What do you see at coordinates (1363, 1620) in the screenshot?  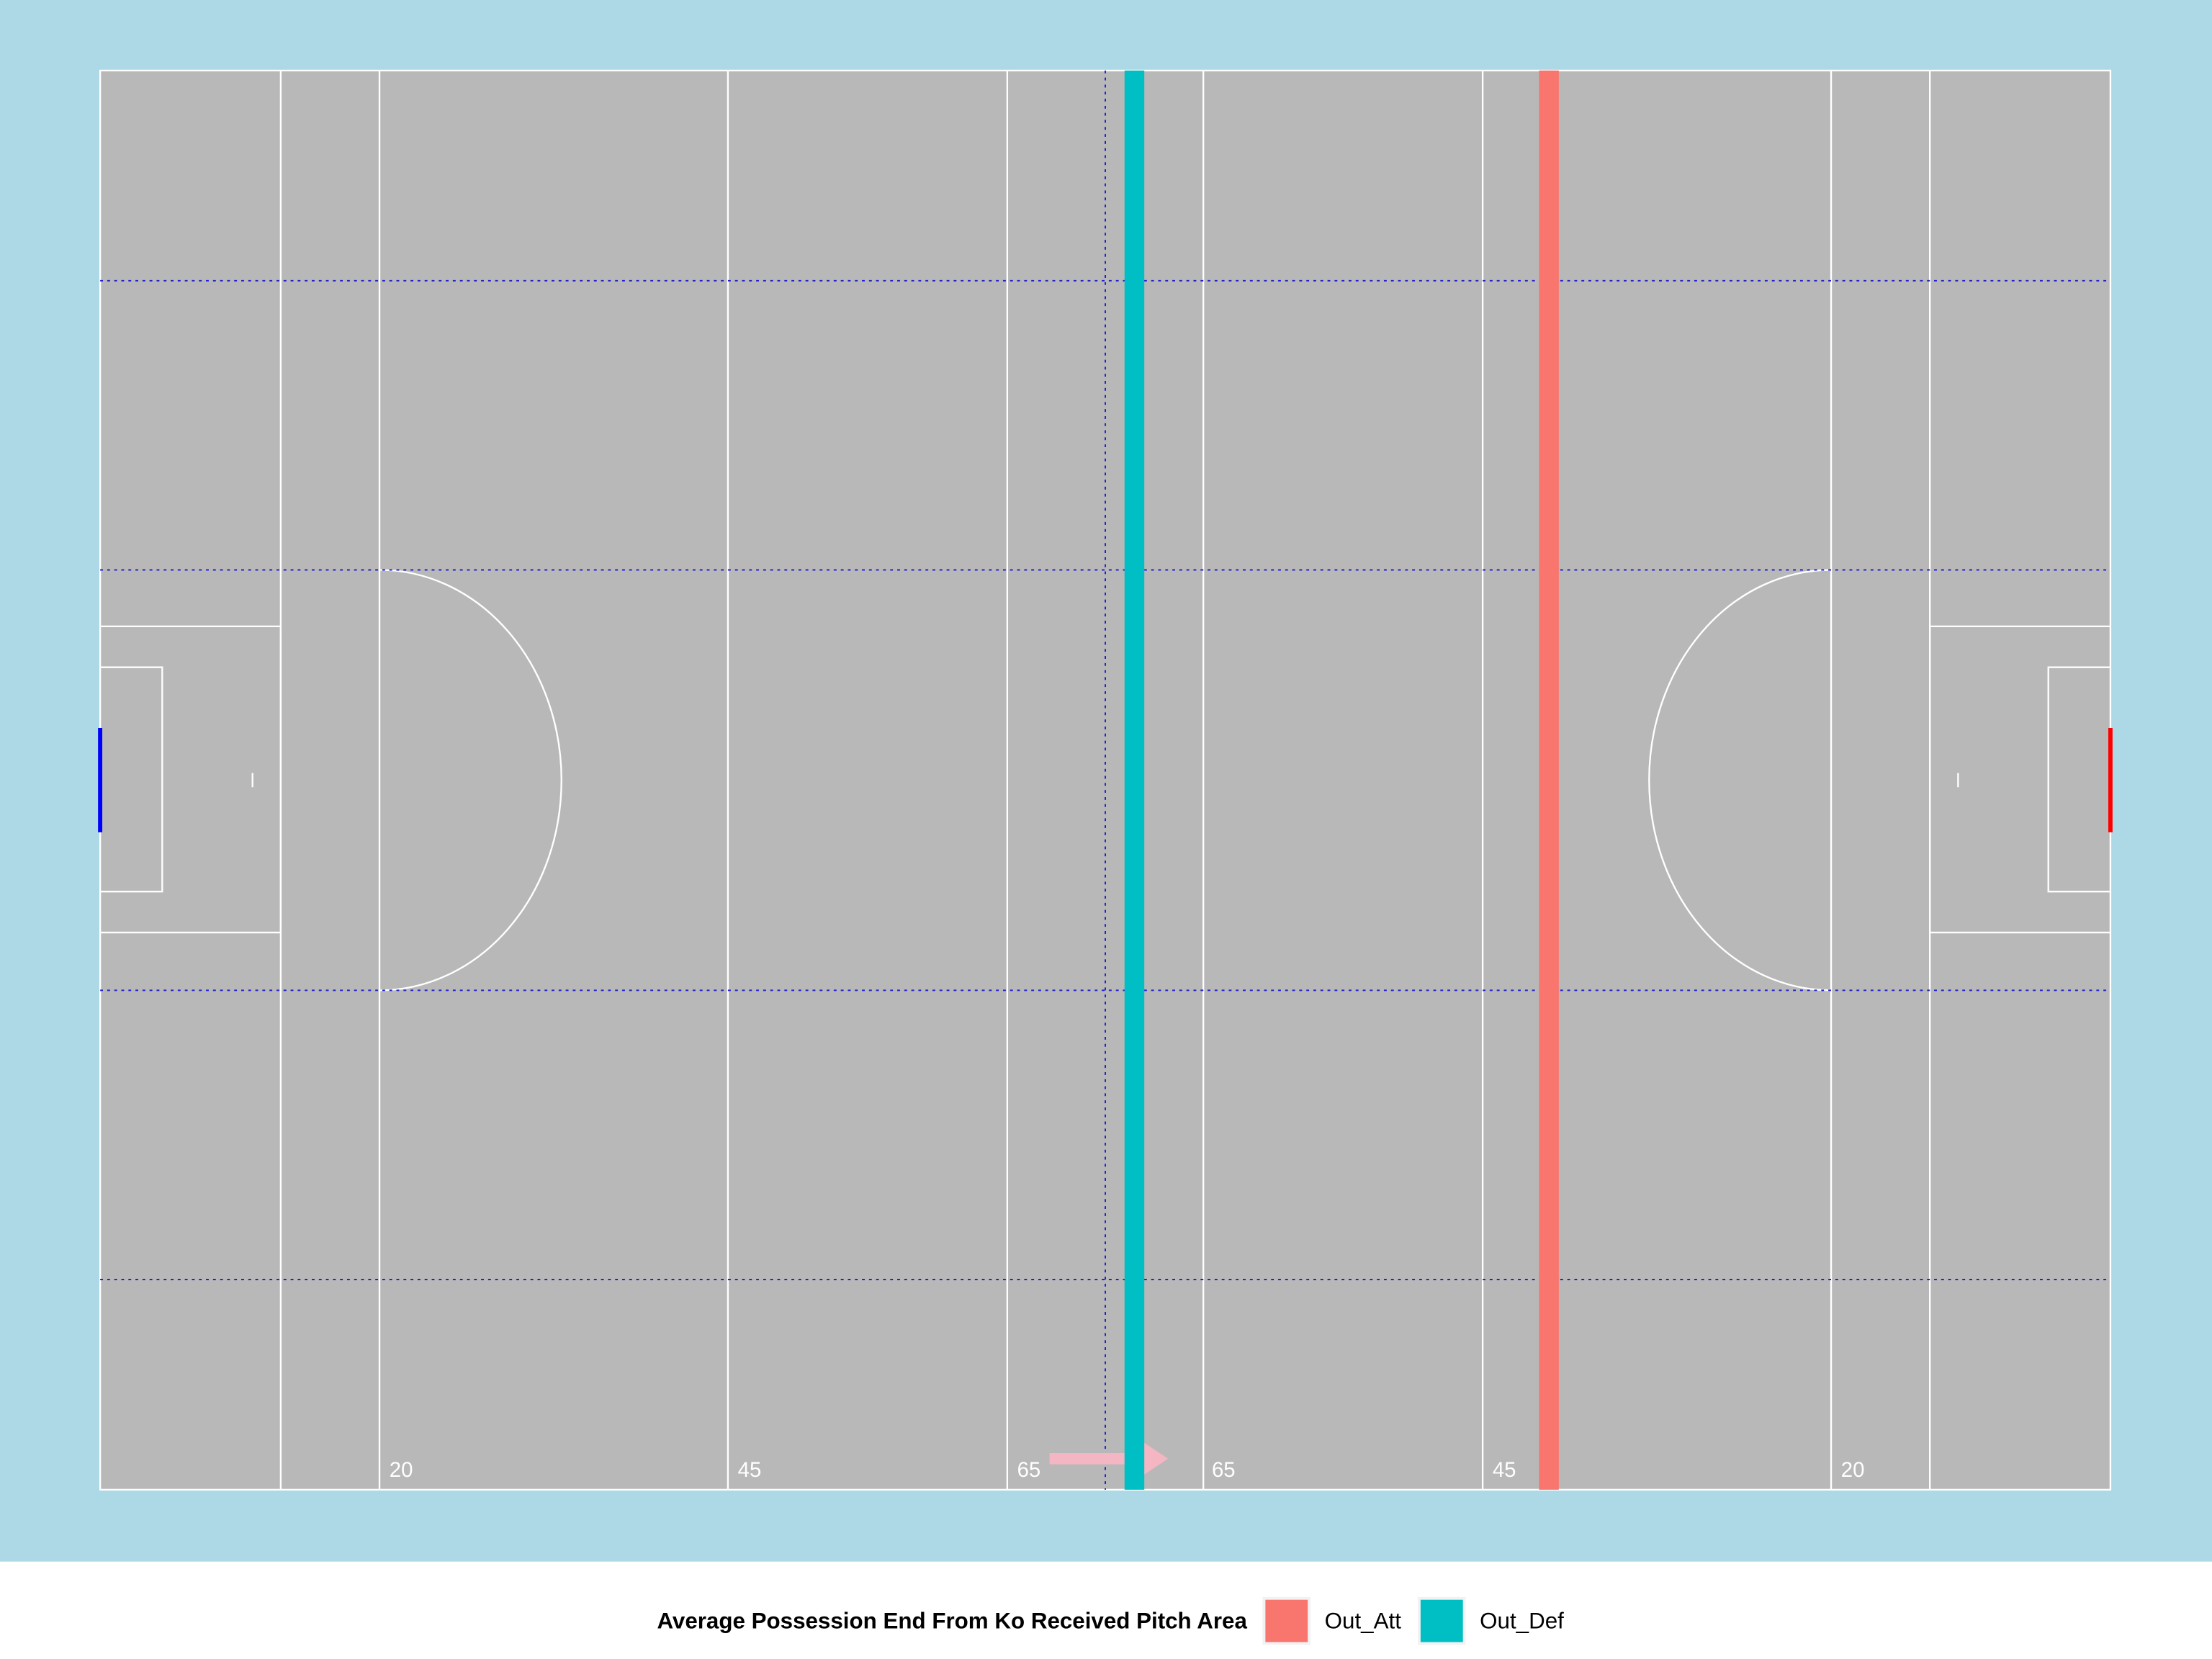 I see `legend-label: Out_Att` at bounding box center [1363, 1620].